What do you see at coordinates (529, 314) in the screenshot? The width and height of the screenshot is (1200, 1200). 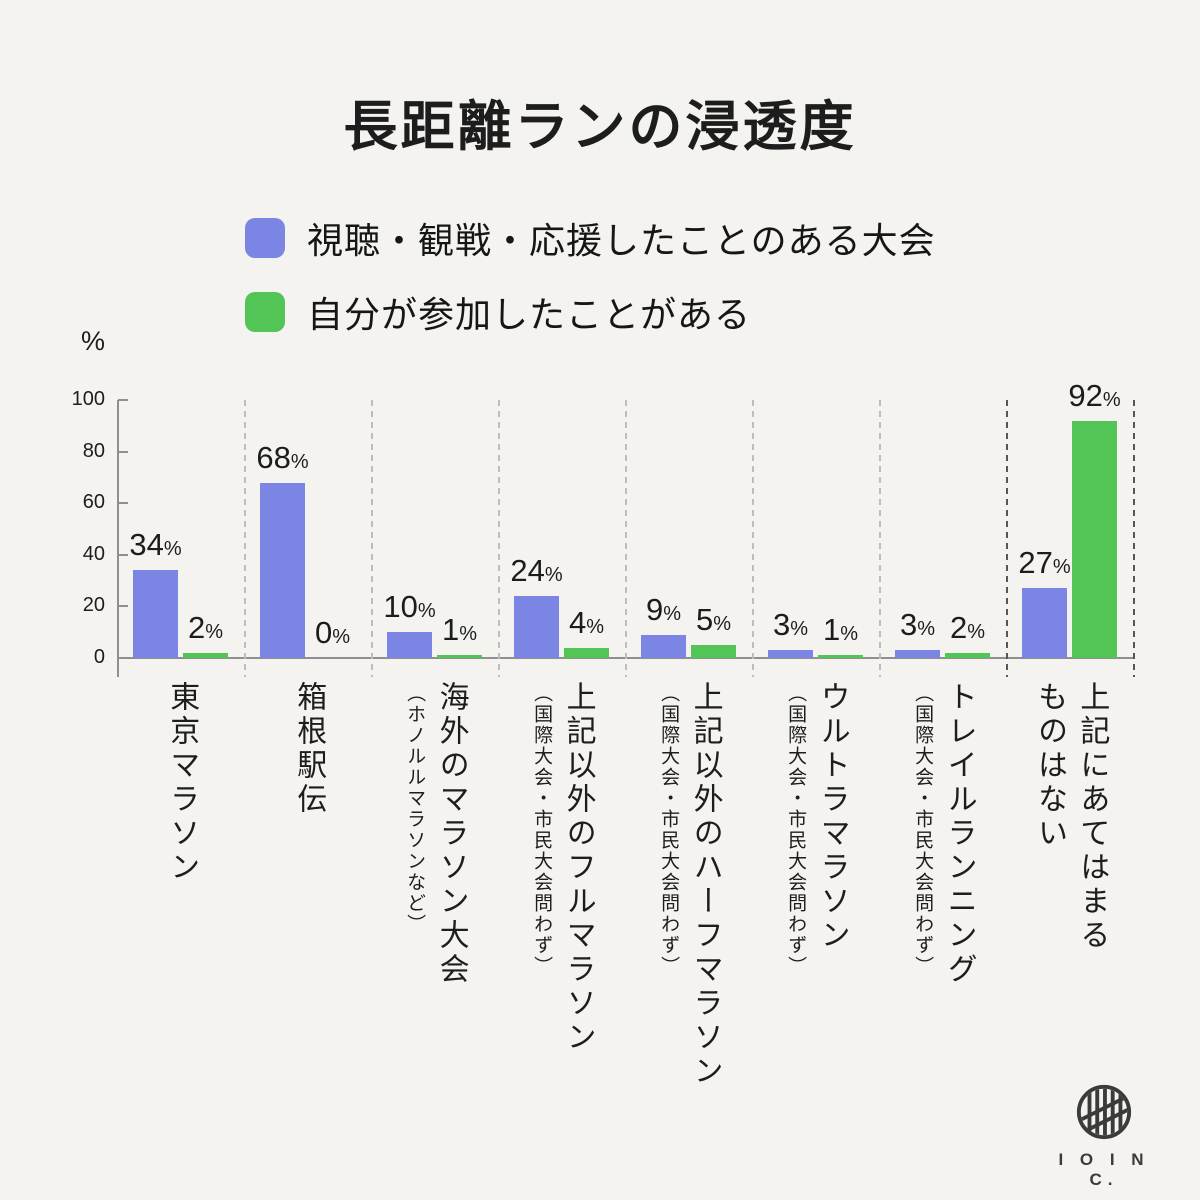 I see `legend-label-1: 自分が参加したことがある` at bounding box center [529, 314].